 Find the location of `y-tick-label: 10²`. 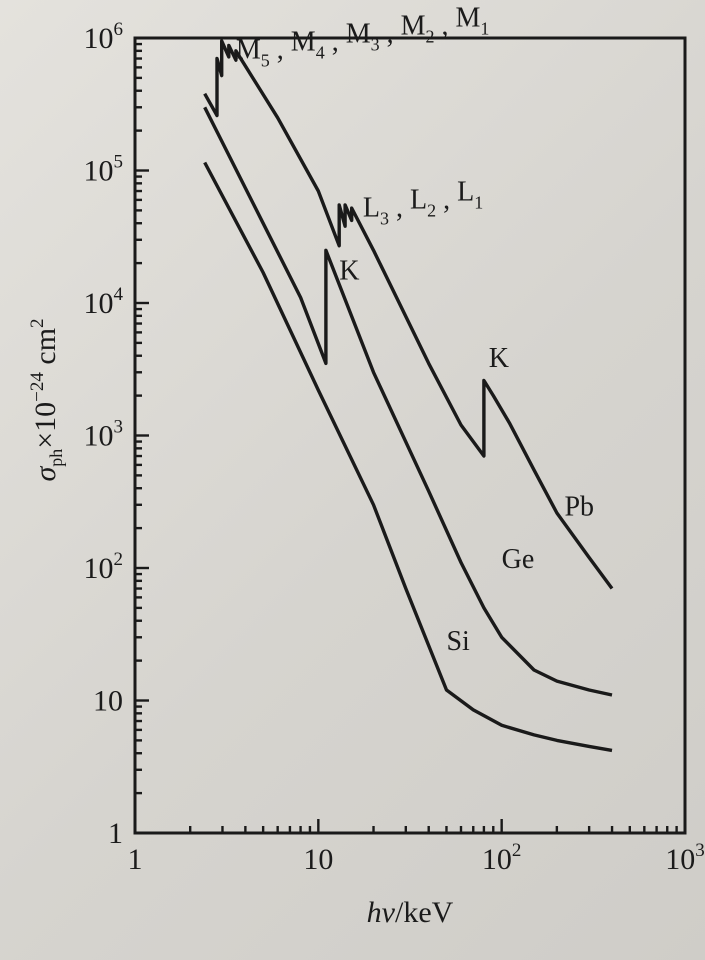

y-tick-label: 10² is located at coordinates (104, 567).